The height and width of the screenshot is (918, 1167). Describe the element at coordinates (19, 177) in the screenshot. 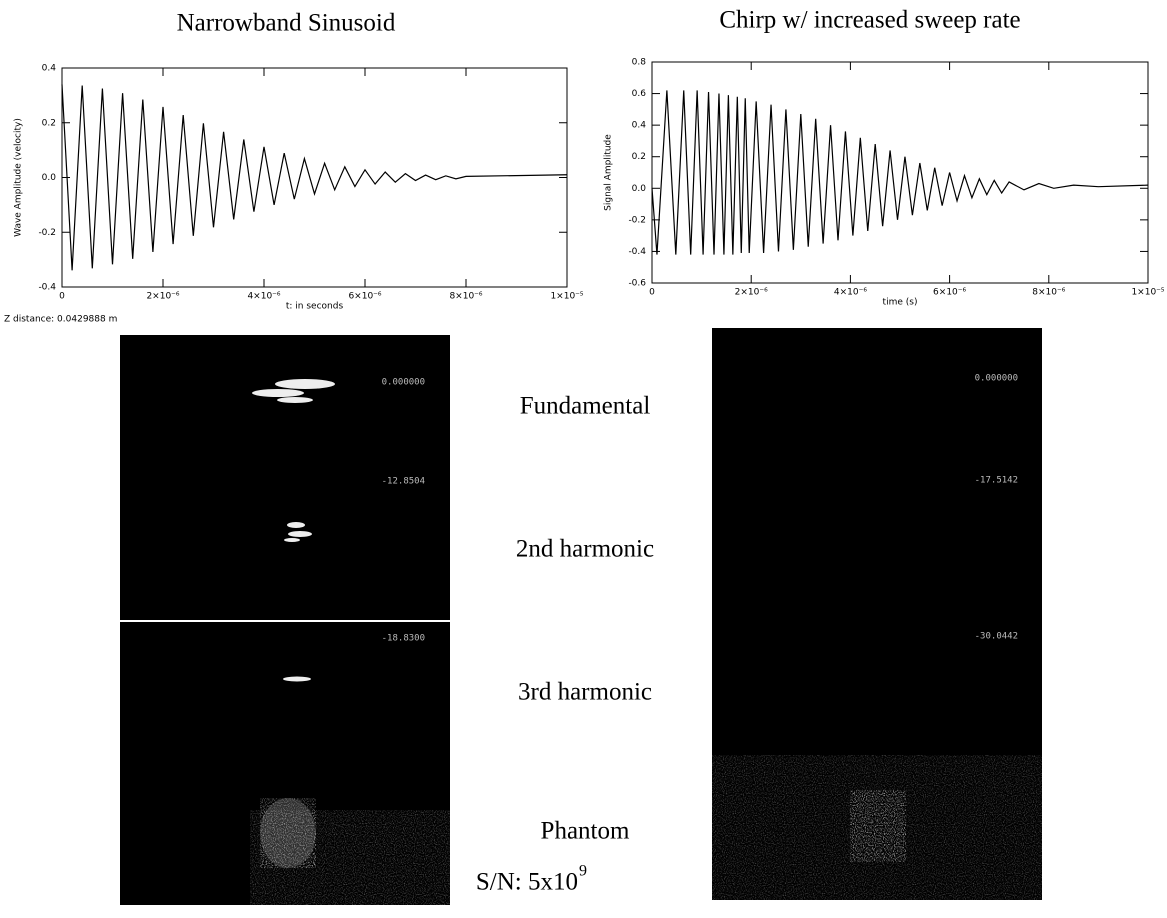

I see `y-axis-label: Wave Amplitude (velocity)` at that location.